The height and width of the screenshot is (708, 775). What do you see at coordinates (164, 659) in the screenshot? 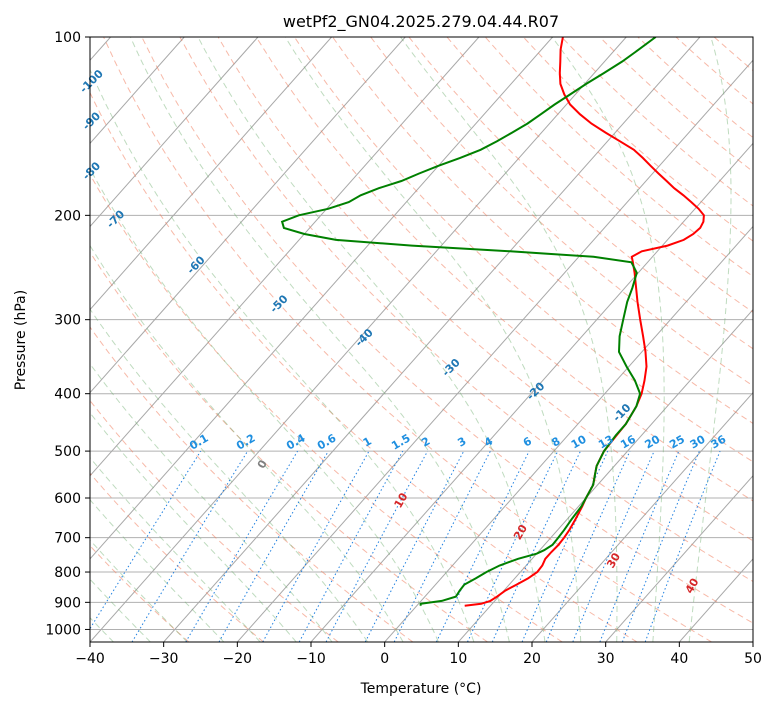
I see `x-tick-label: −30` at bounding box center [164, 659].